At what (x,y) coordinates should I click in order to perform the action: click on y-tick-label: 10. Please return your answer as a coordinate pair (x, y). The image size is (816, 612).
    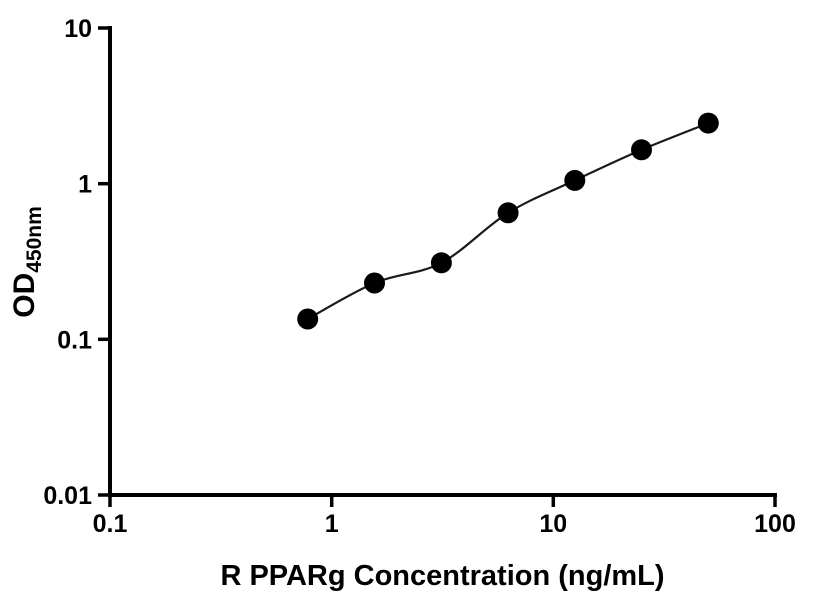
    Looking at the image, I should click on (78, 29).